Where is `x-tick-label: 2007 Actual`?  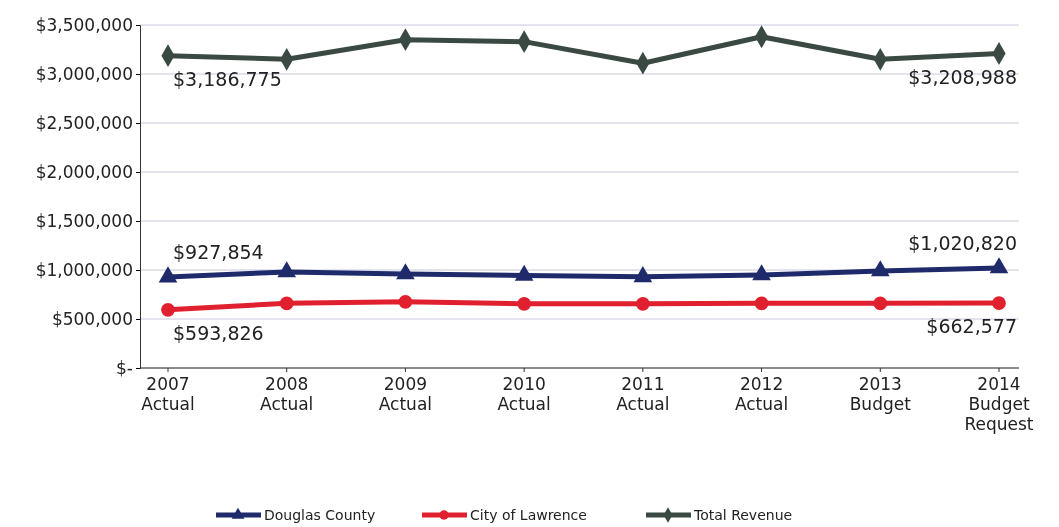
x-tick-label: 2007 Actual is located at coordinates (168, 394).